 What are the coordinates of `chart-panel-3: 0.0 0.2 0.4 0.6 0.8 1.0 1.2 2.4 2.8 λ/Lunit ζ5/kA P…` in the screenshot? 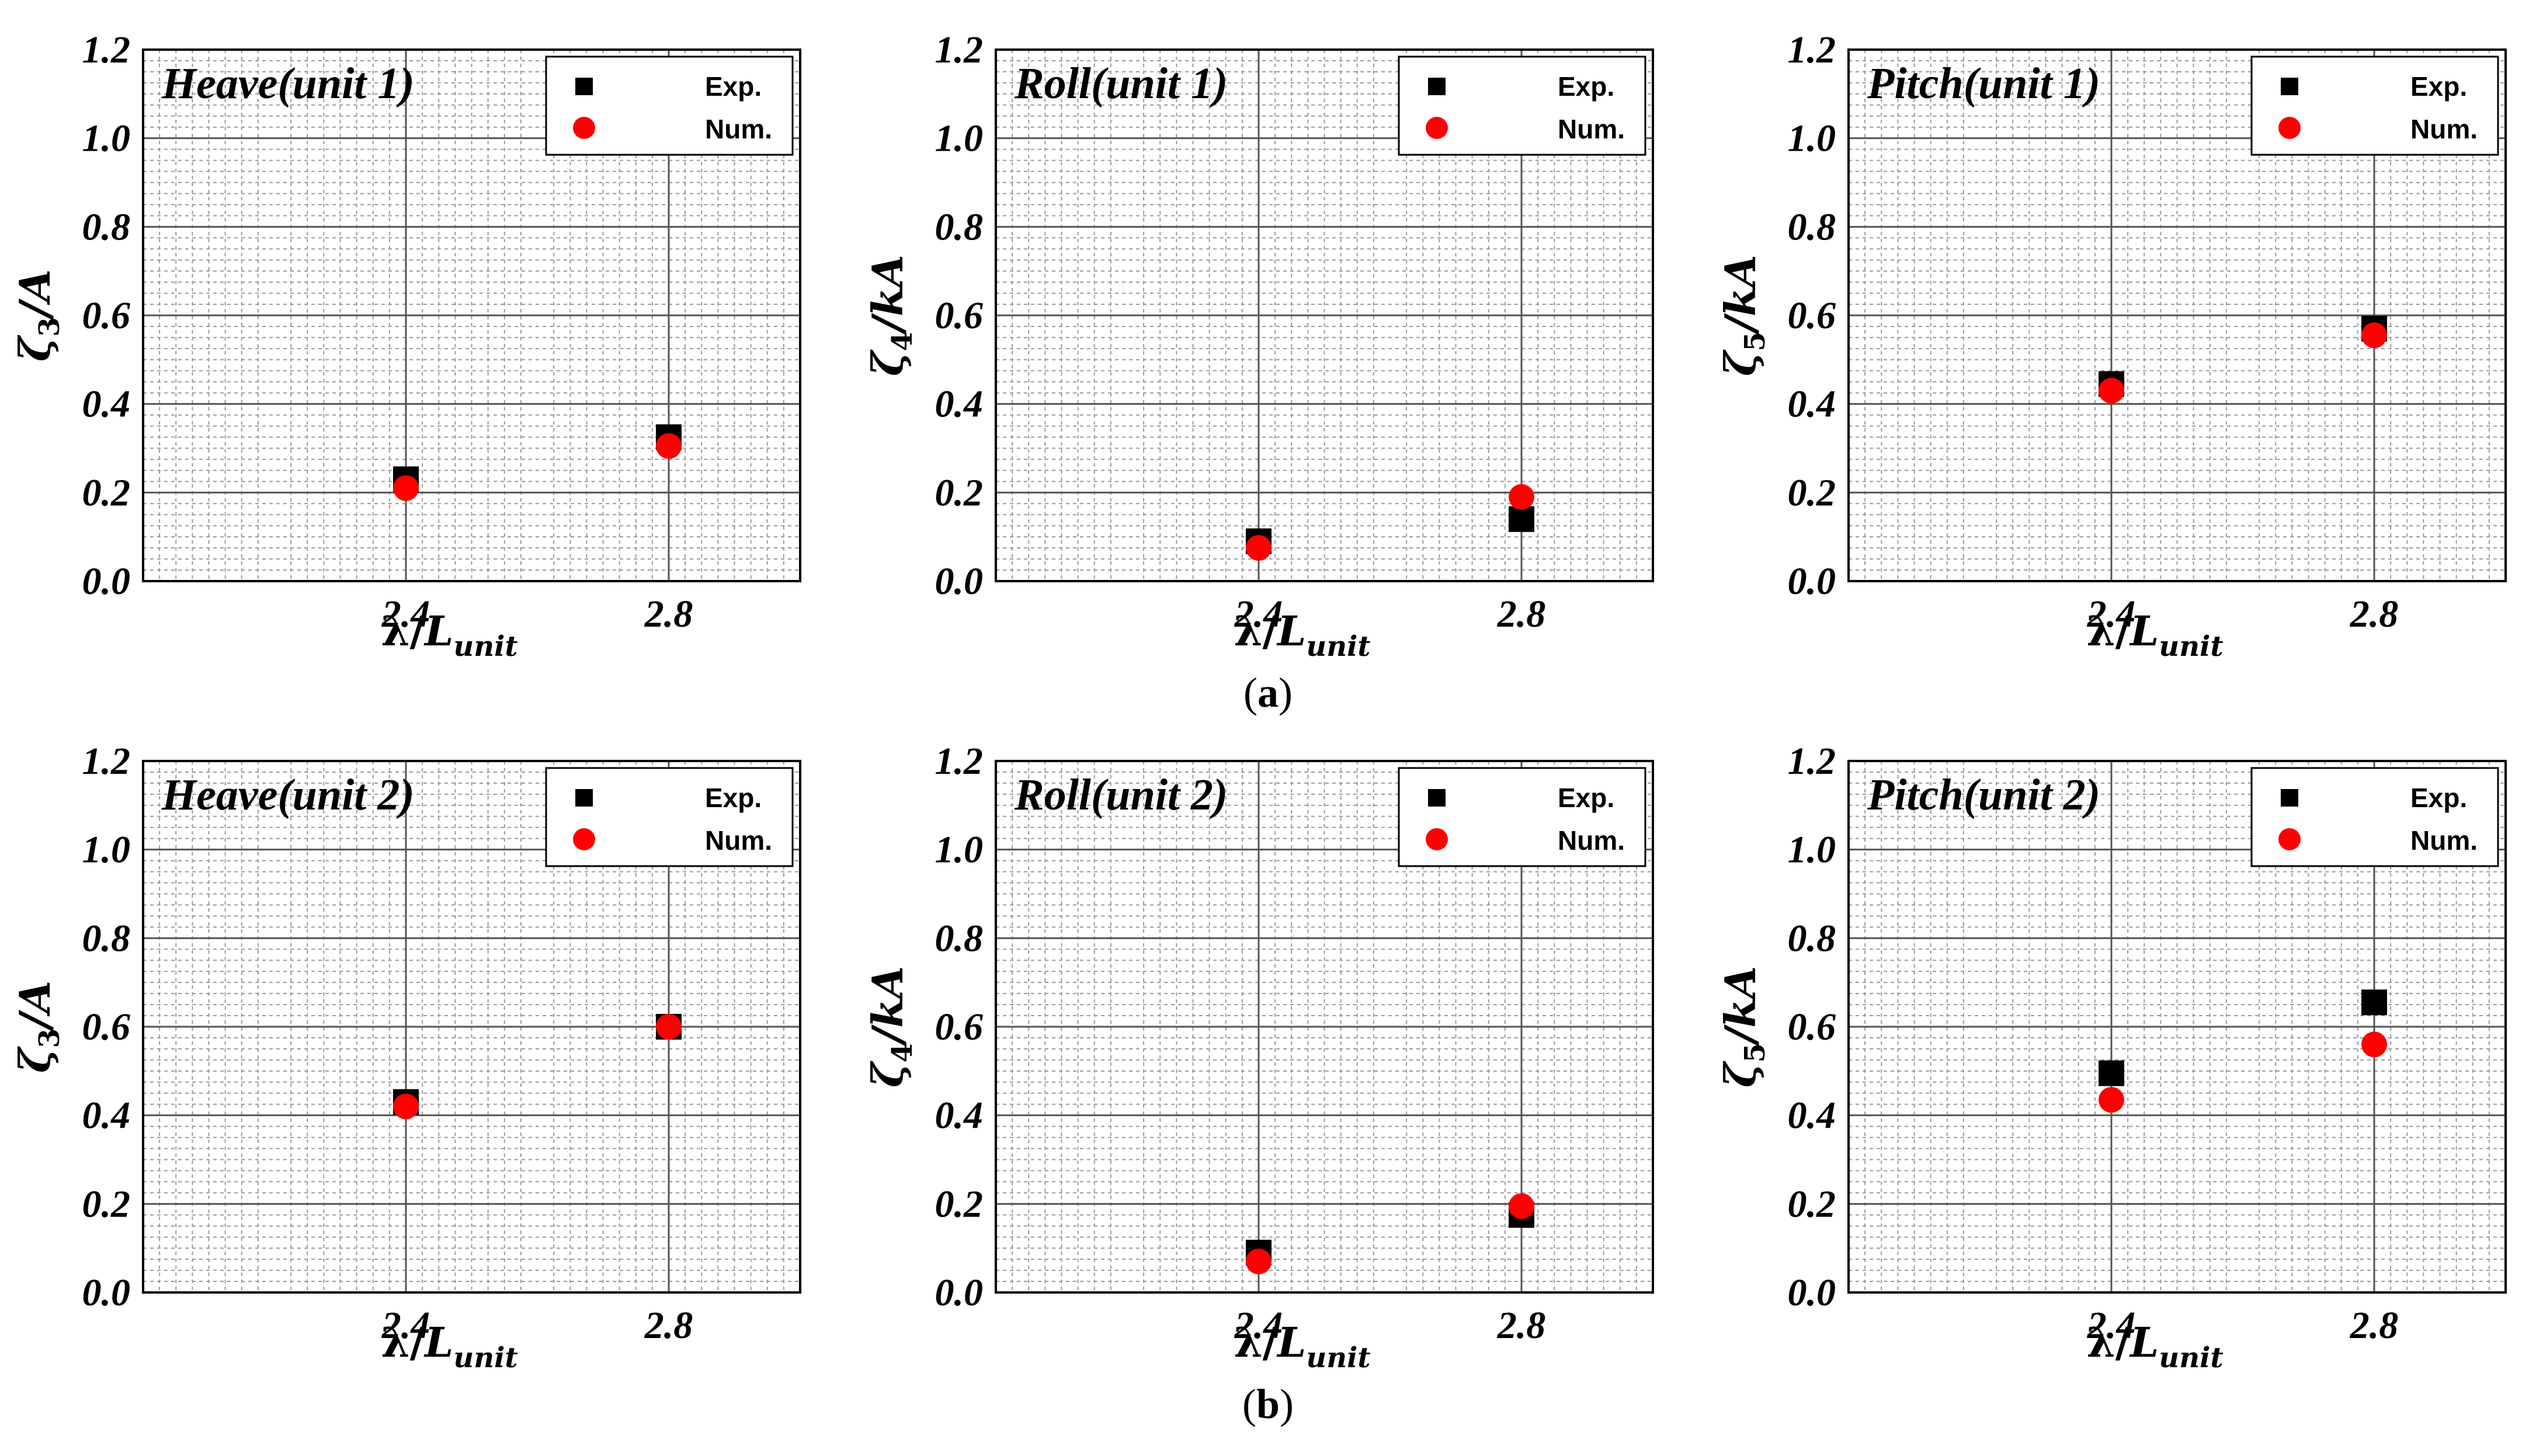 It's located at (2111, 346).